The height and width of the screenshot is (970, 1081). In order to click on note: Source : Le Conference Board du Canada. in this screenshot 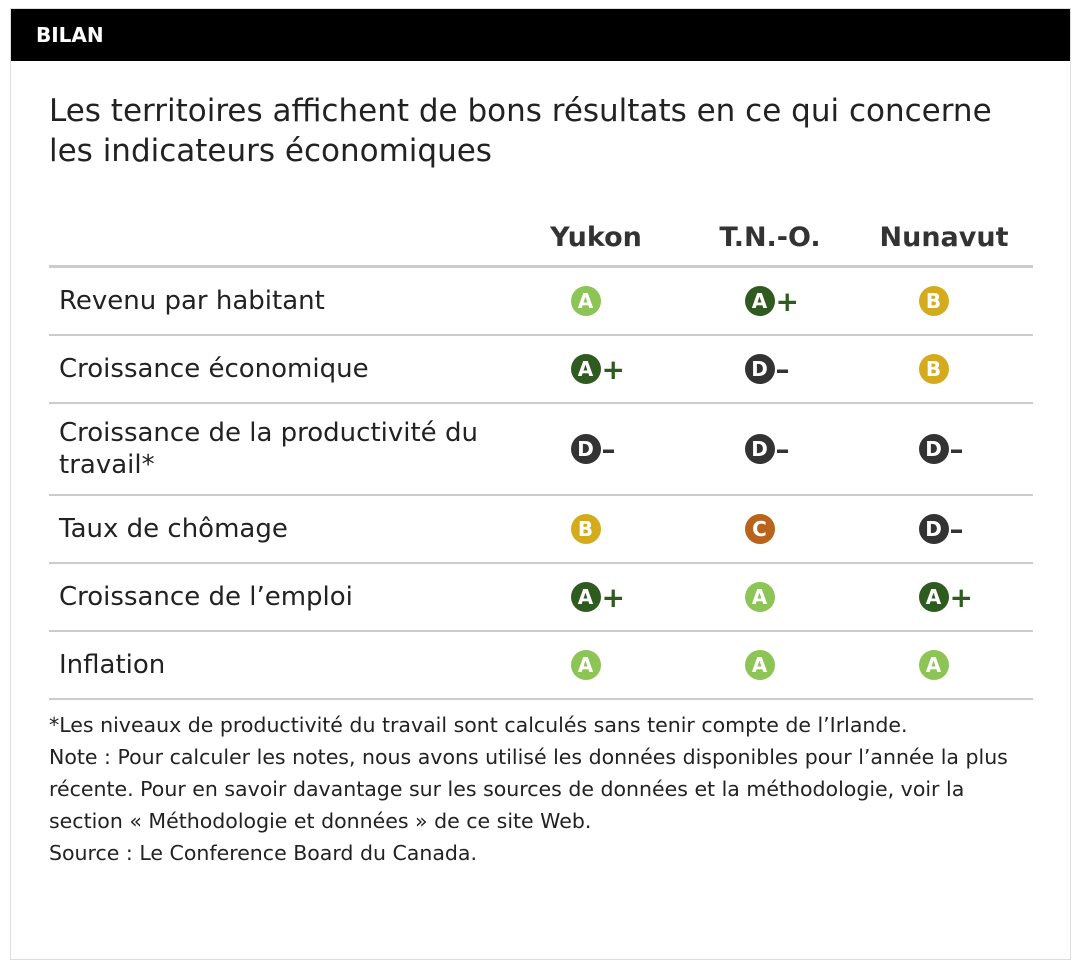, I will do `click(263, 853)`.